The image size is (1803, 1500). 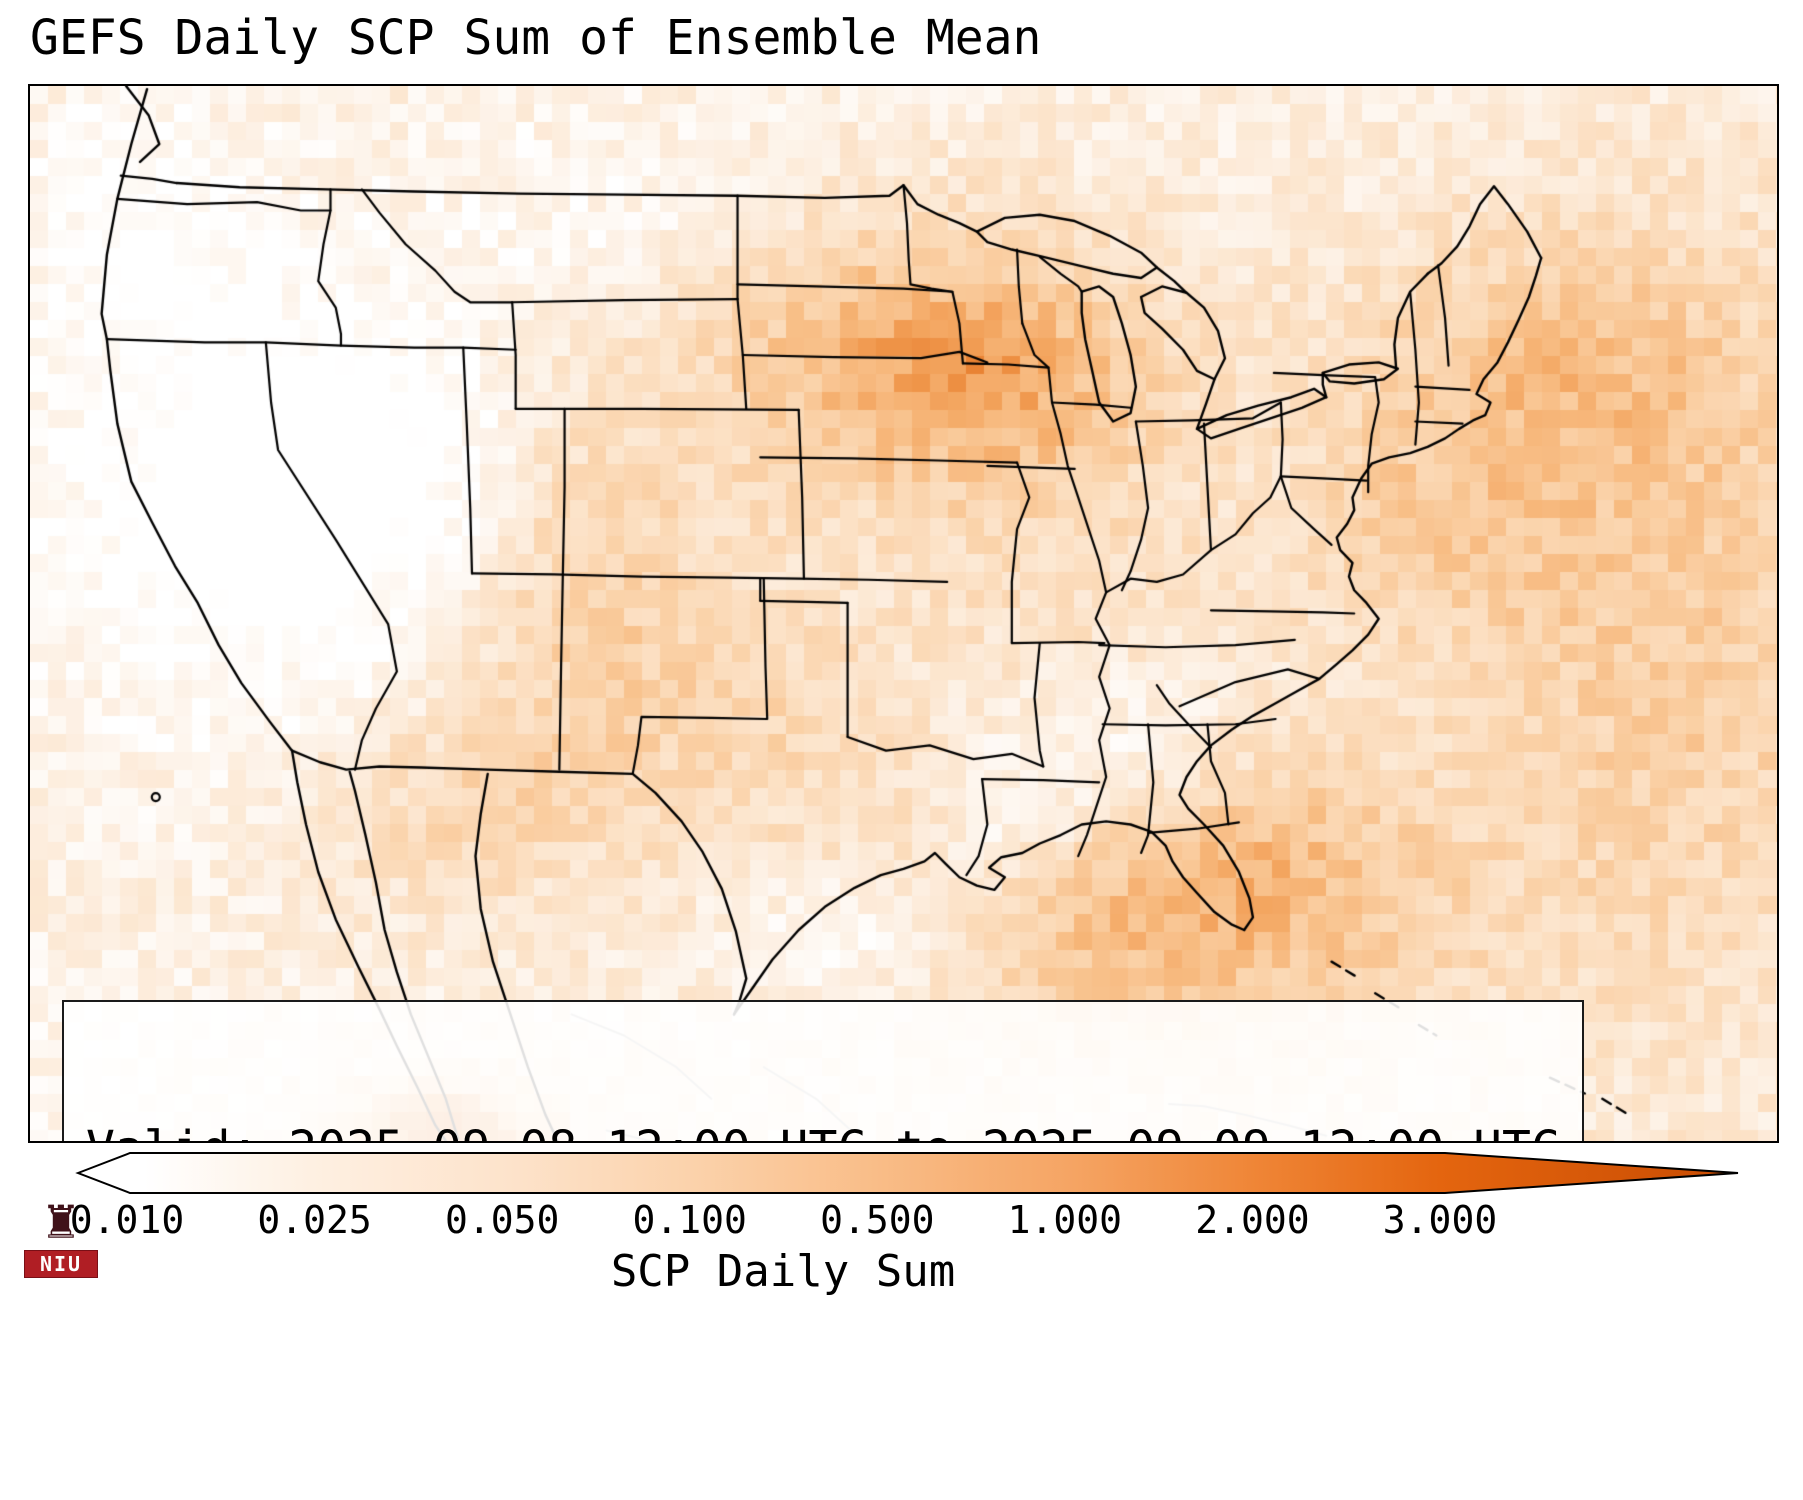 I want to click on colorbar-tick: 0.500, so click(x=877, y=1220).